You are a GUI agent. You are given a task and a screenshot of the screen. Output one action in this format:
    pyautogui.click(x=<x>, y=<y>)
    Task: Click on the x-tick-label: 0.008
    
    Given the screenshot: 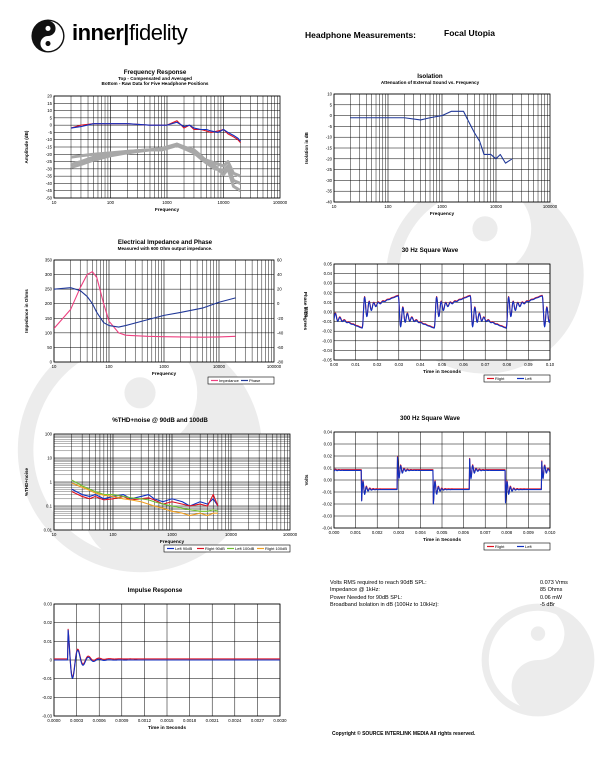 What is the action you would take?
    pyautogui.click(x=506, y=532)
    